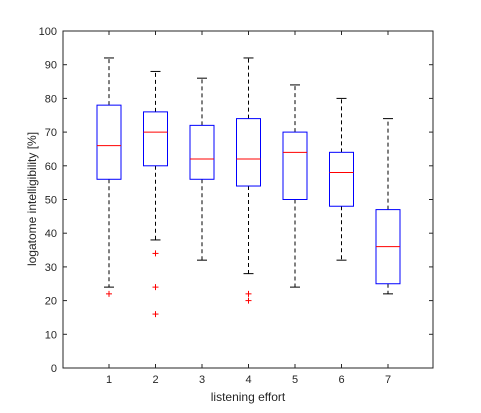  What do you see at coordinates (51, 99) in the screenshot?
I see `y-tick-label: 80` at bounding box center [51, 99].